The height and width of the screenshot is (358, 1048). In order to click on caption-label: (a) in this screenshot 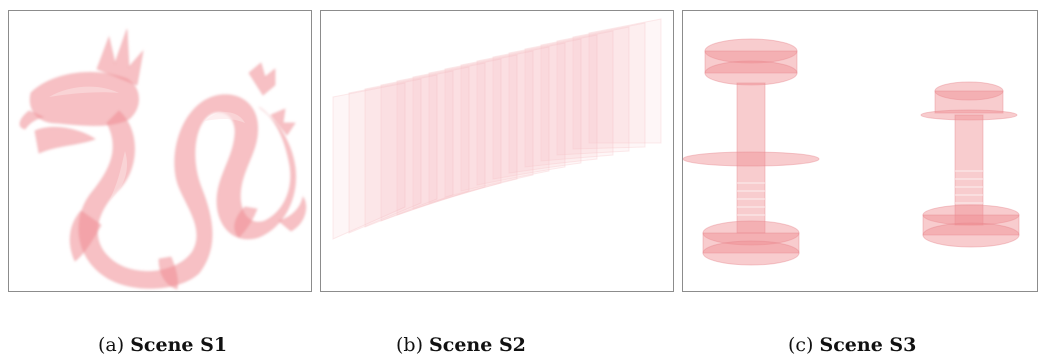, I will do `click(111, 345)`.